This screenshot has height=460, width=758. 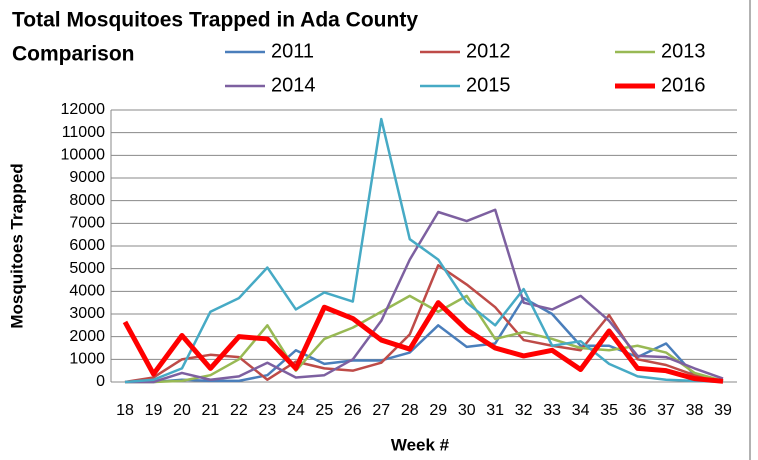 What do you see at coordinates (488, 51) in the screenshot?
I see `legend-label: 2012` at bounding box center [488, 51].